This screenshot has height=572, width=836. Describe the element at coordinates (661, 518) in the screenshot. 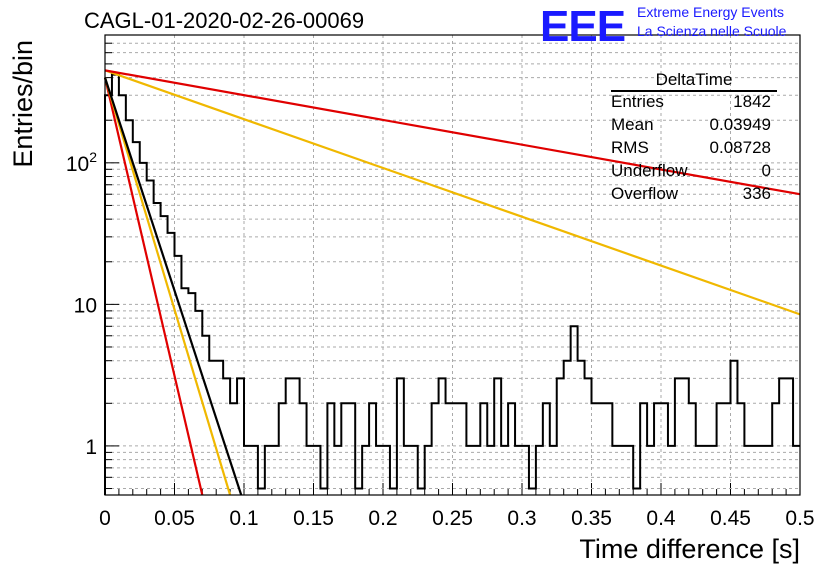

I see `x-tick-label: 0.4` at that location.